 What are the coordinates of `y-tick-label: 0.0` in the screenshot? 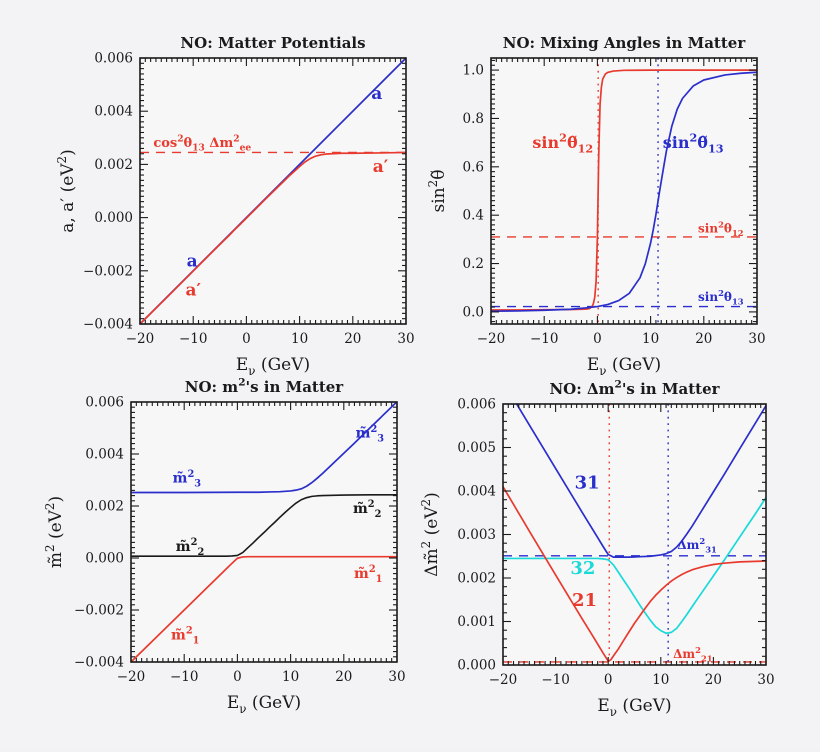 It's located at (473, 312).